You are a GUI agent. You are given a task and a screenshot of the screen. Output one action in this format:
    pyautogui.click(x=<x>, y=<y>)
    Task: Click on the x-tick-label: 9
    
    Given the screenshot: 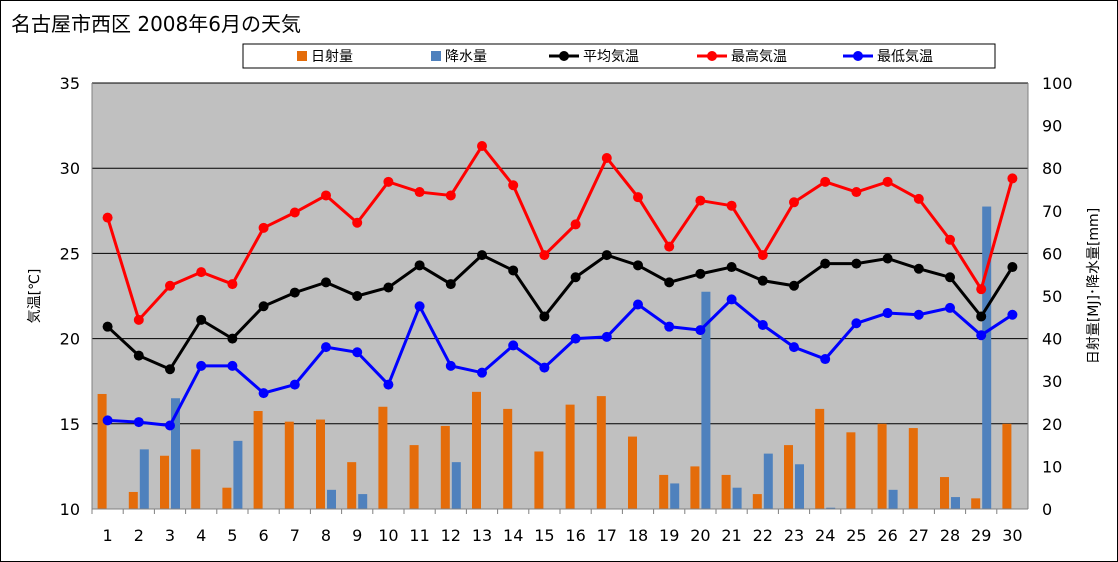 What is the action you would take?
    pyautogui.click(x=357, y=535)
    